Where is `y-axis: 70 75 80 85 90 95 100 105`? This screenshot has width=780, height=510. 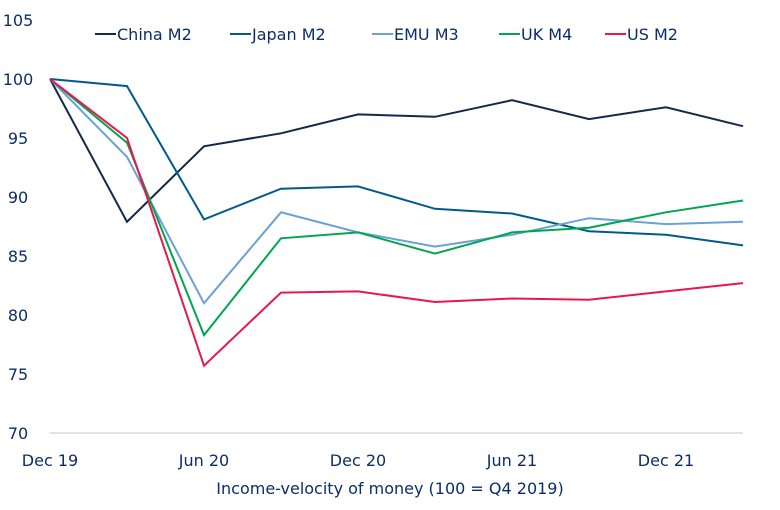
y-axis: 70 75 80 85 90 95 100 105 is located at coordinates (18, 227).